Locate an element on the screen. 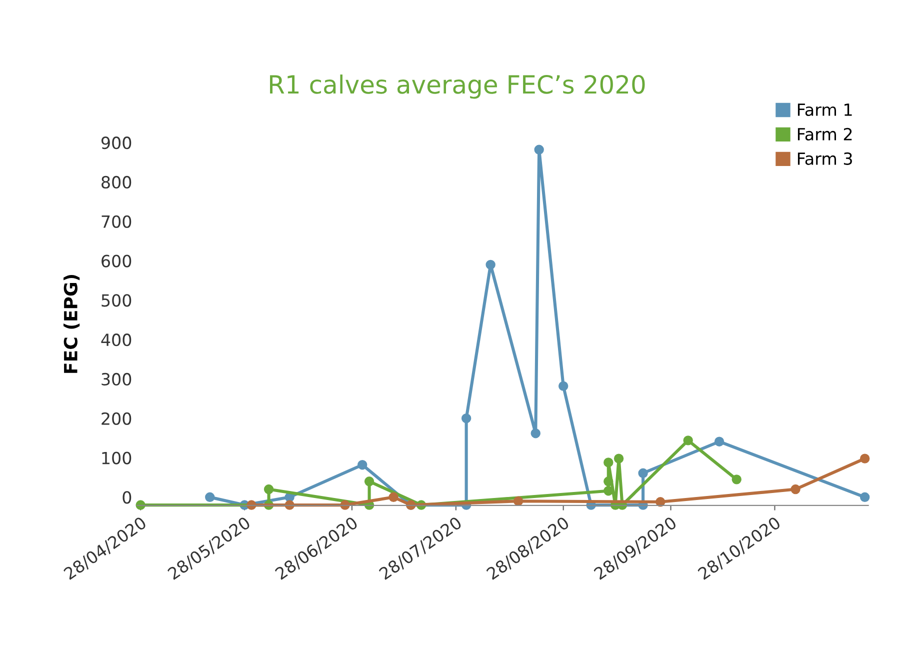 This screenshot has height=648, width=914. y-tick-label: 400 is located at coordinates (116, 340).